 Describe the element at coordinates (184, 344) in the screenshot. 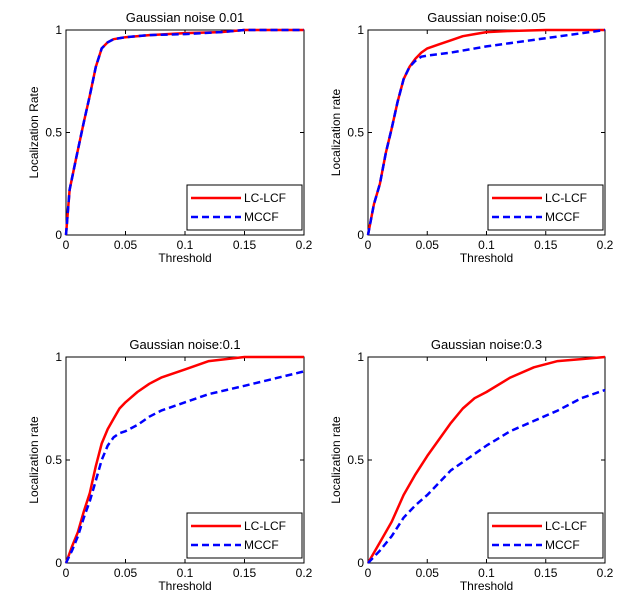

I see `chart-title: Gaussian noise:0.1` at that location.